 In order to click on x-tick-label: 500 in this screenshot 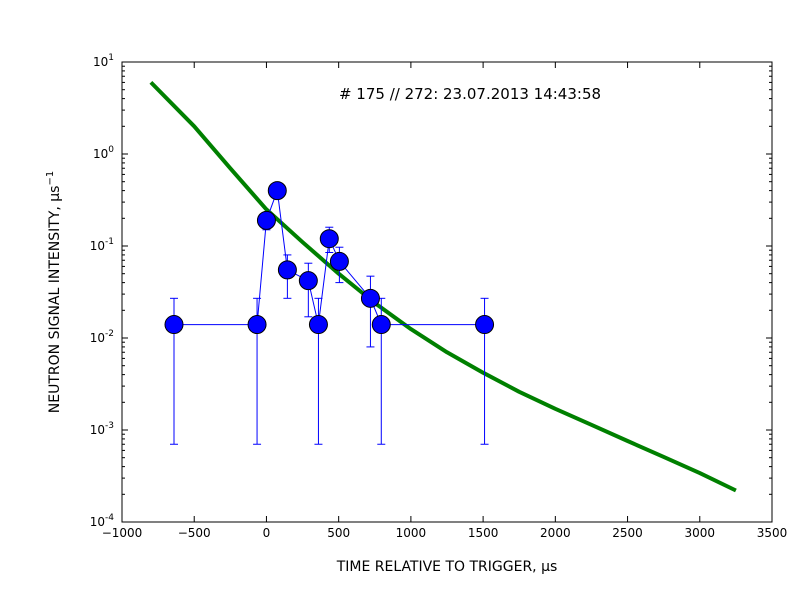, I will do `click(338, 533)`.